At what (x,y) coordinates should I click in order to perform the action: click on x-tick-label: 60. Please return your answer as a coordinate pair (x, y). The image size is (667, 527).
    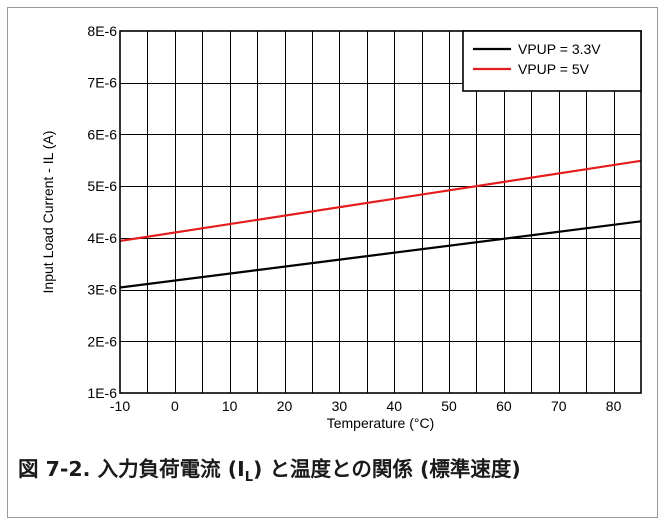
    Looking at the image, I should click on (504, 406).